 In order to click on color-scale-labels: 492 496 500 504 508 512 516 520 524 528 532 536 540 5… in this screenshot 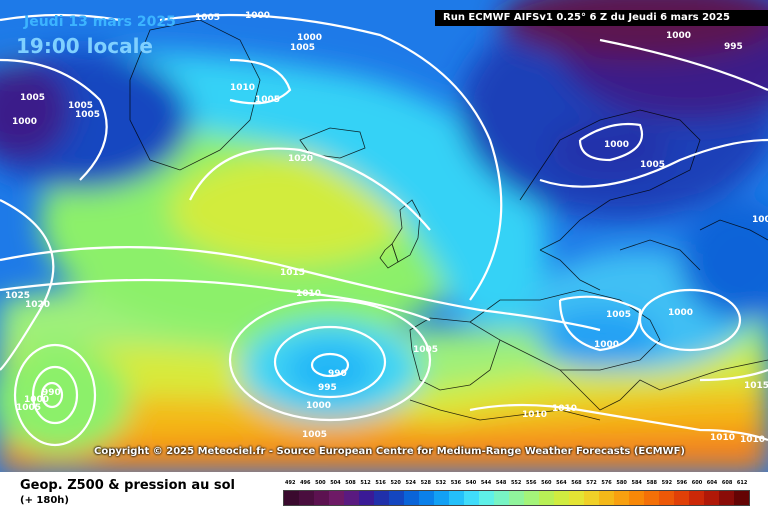, I will do `click(516, 485)`.